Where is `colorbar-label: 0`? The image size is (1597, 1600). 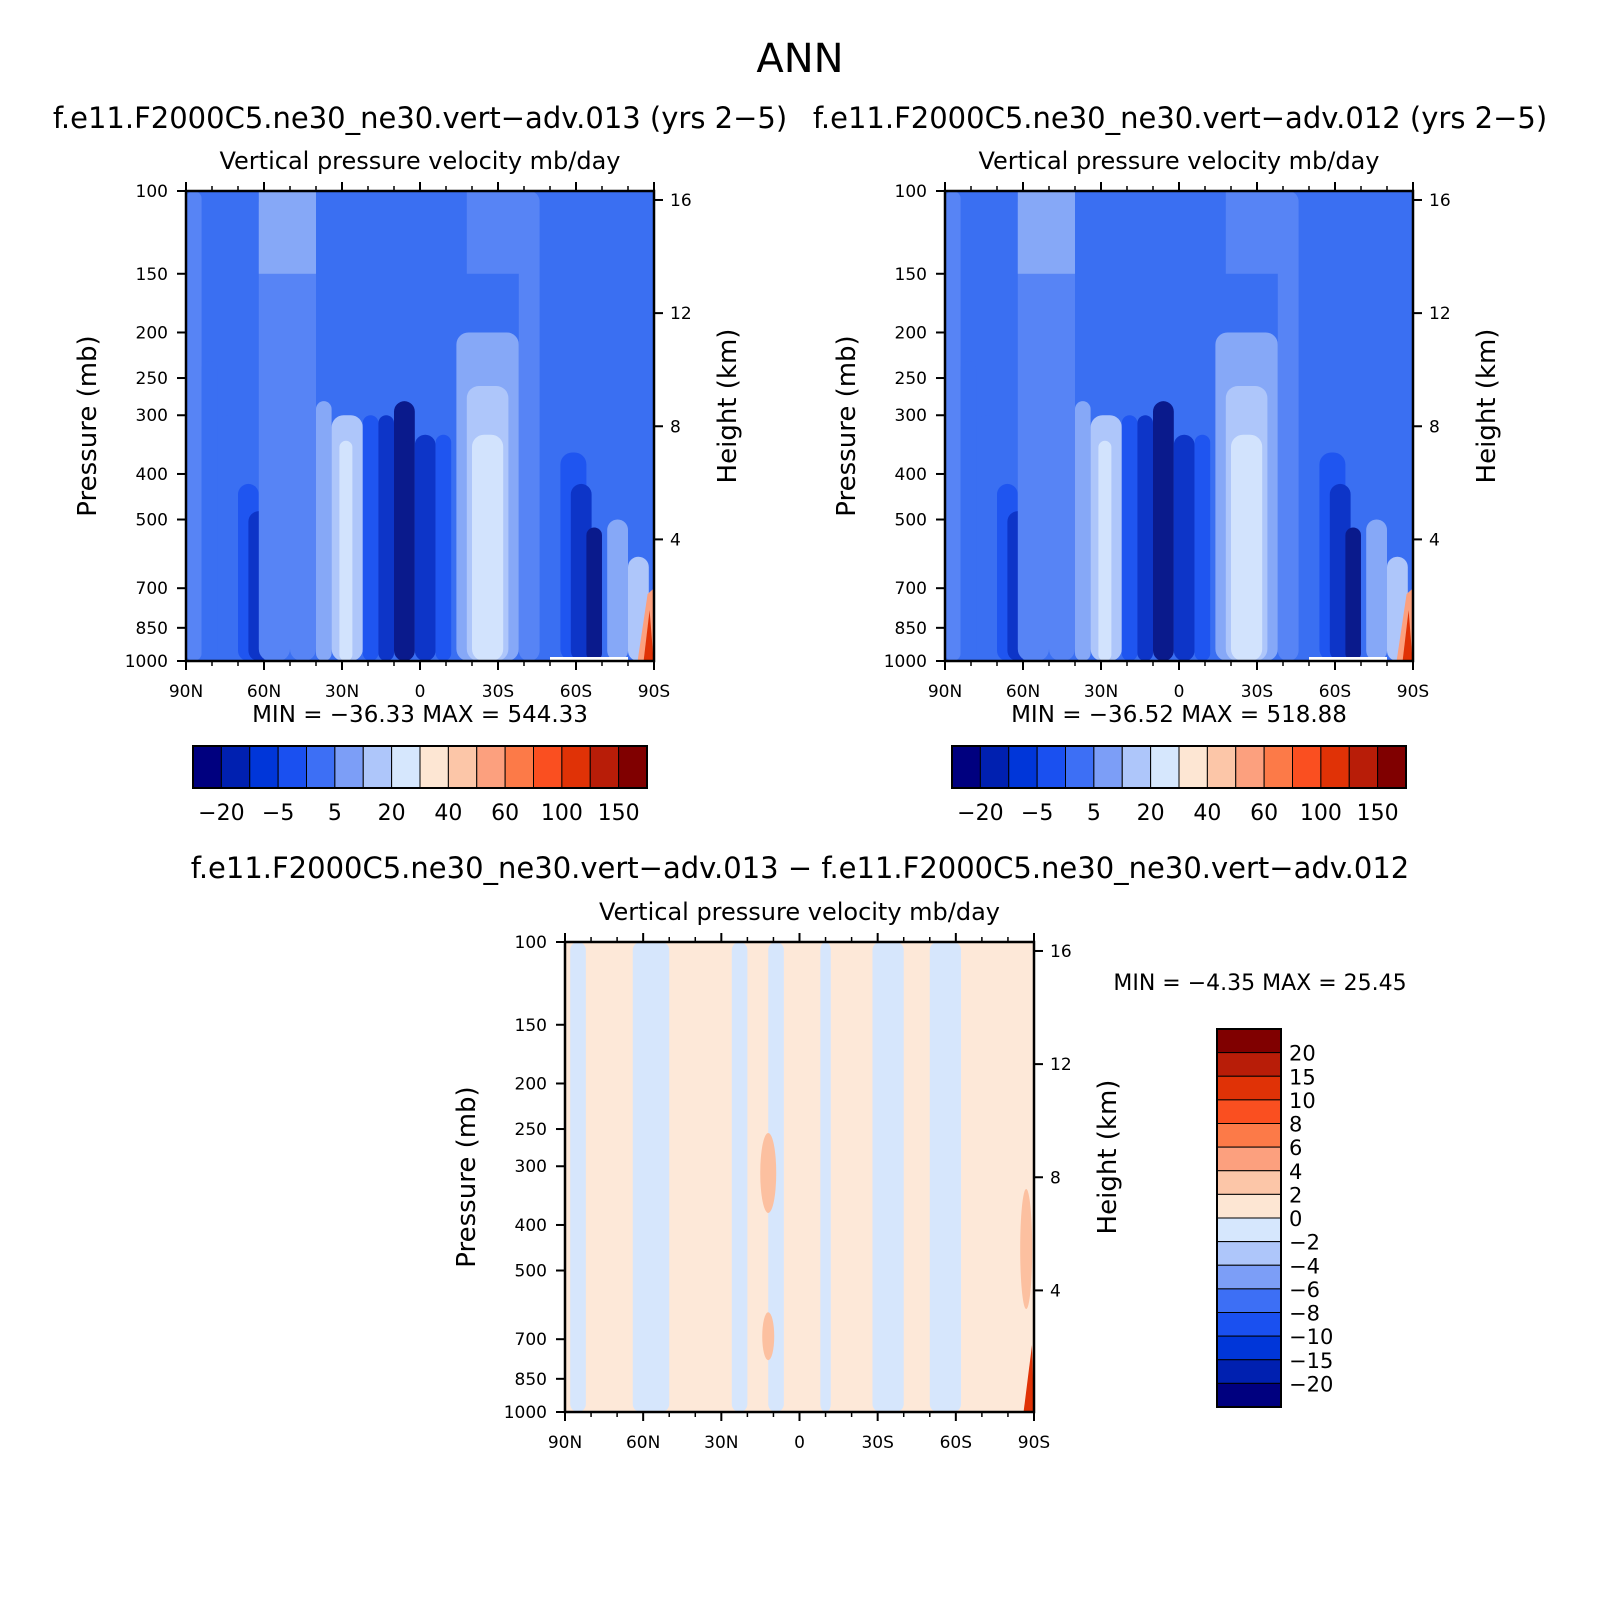 colorbar-label: 0 is located at coordinates (1295, 1219).